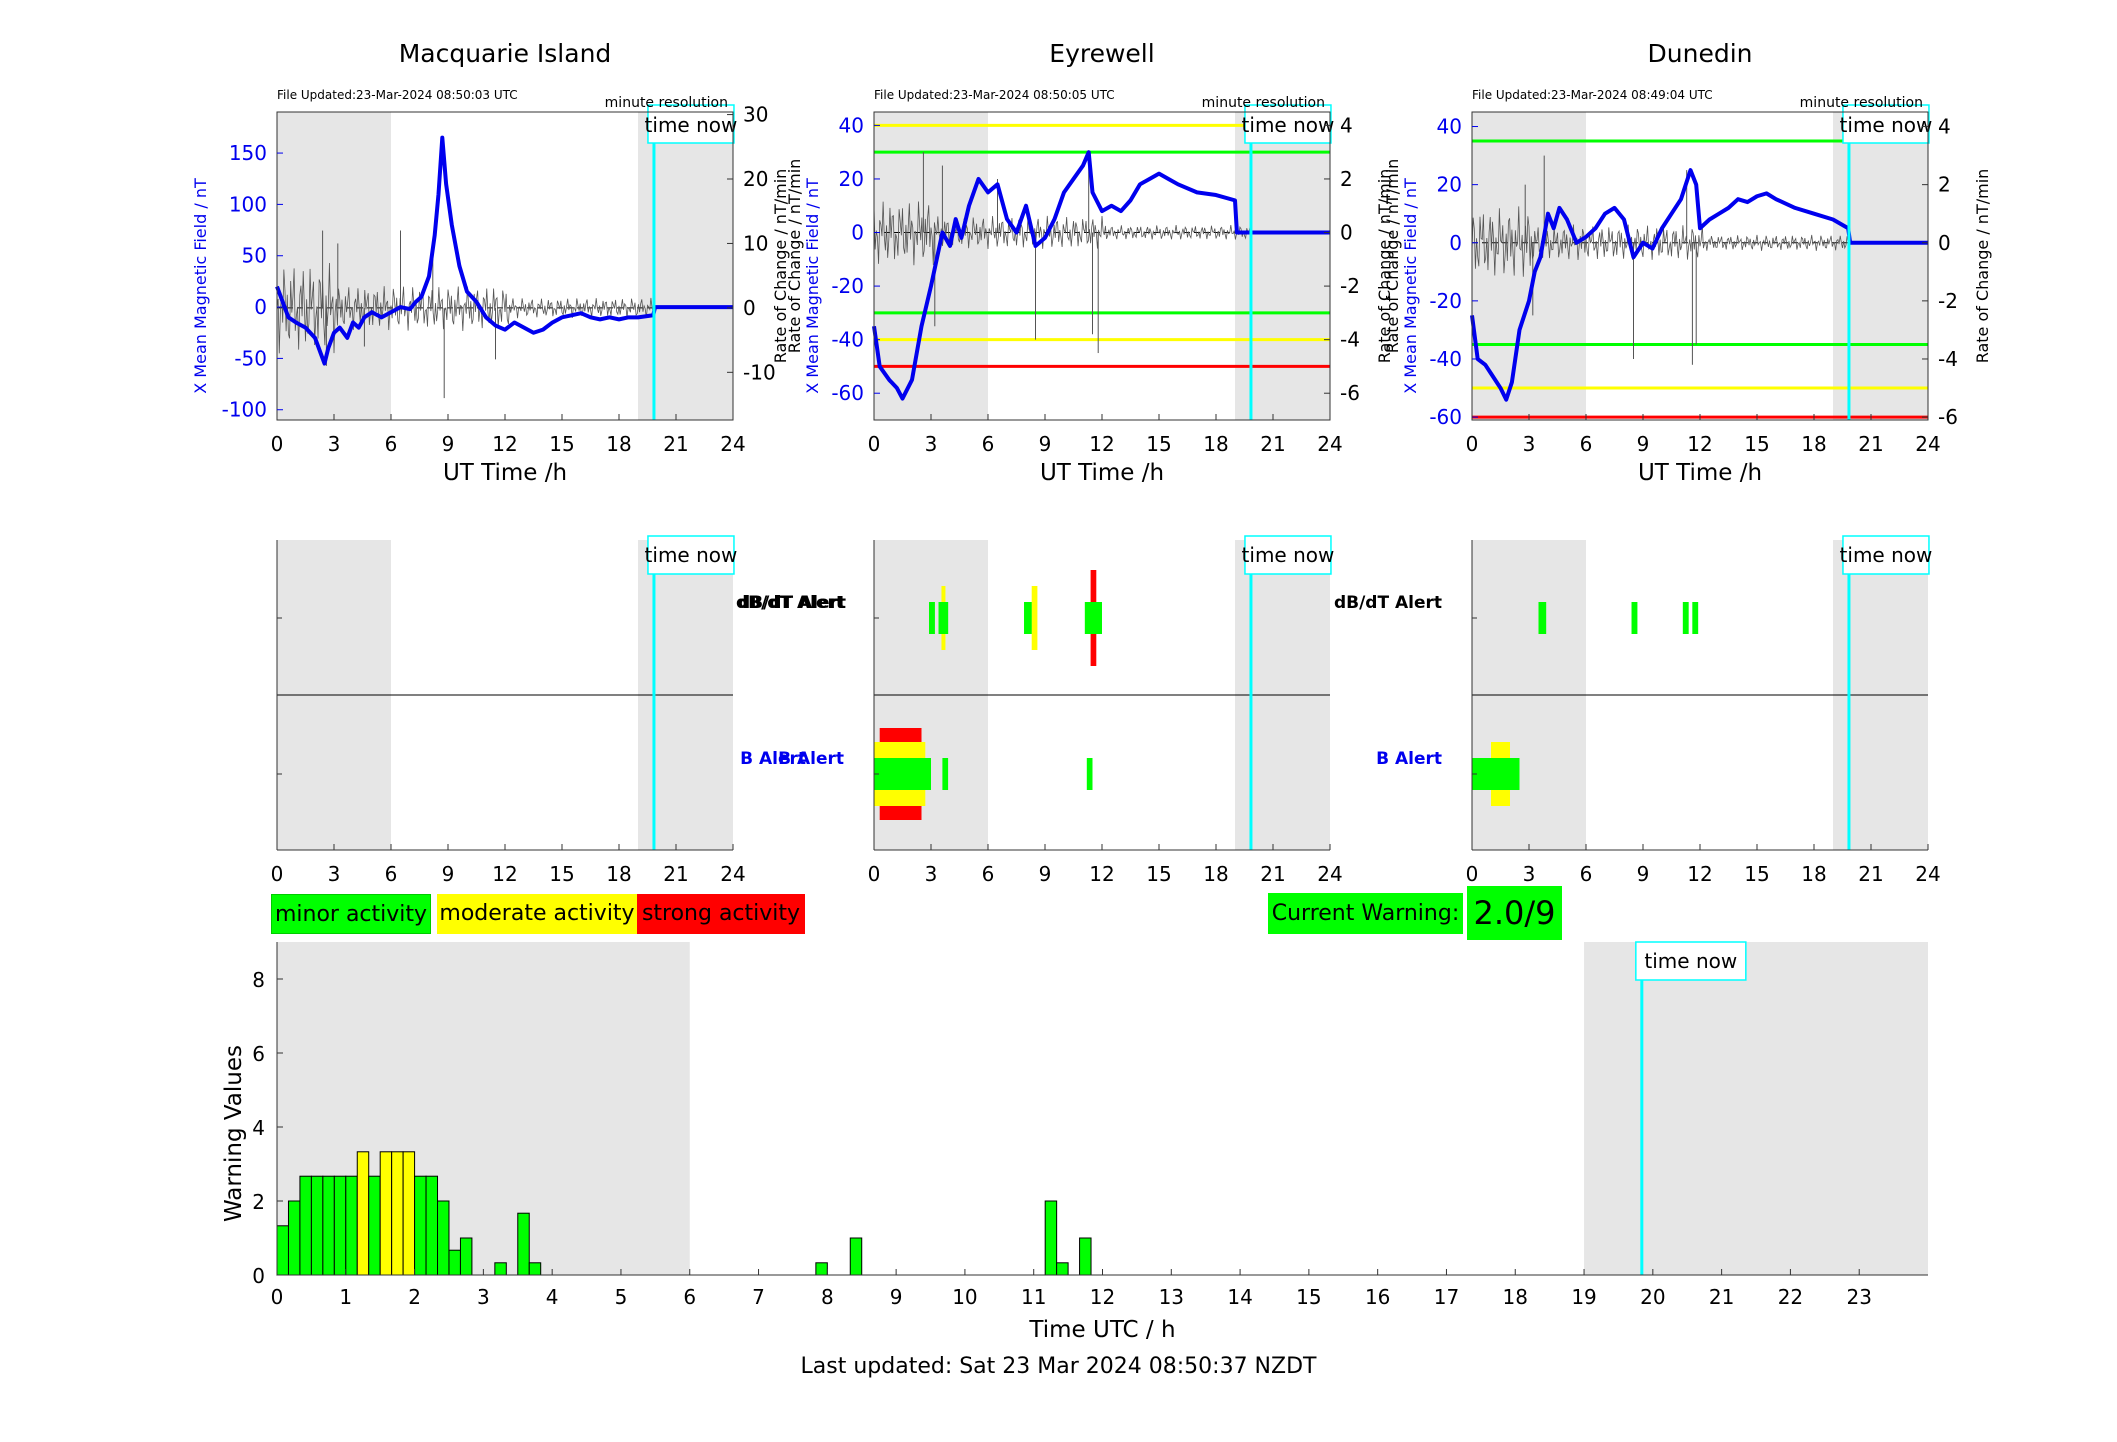  Describe the element at coordinates (254, 256) in the screenshot. I see `y-tick-label-left: 50` at that location.